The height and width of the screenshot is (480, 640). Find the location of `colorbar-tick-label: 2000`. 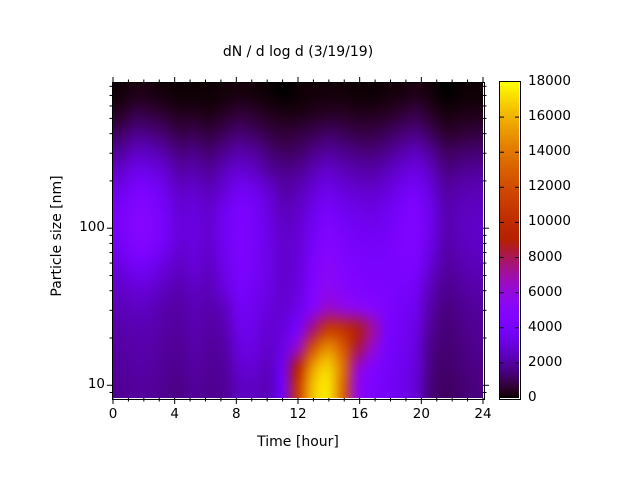

colorbar-tick-label: 2000 is located at coordinates (545, 361).